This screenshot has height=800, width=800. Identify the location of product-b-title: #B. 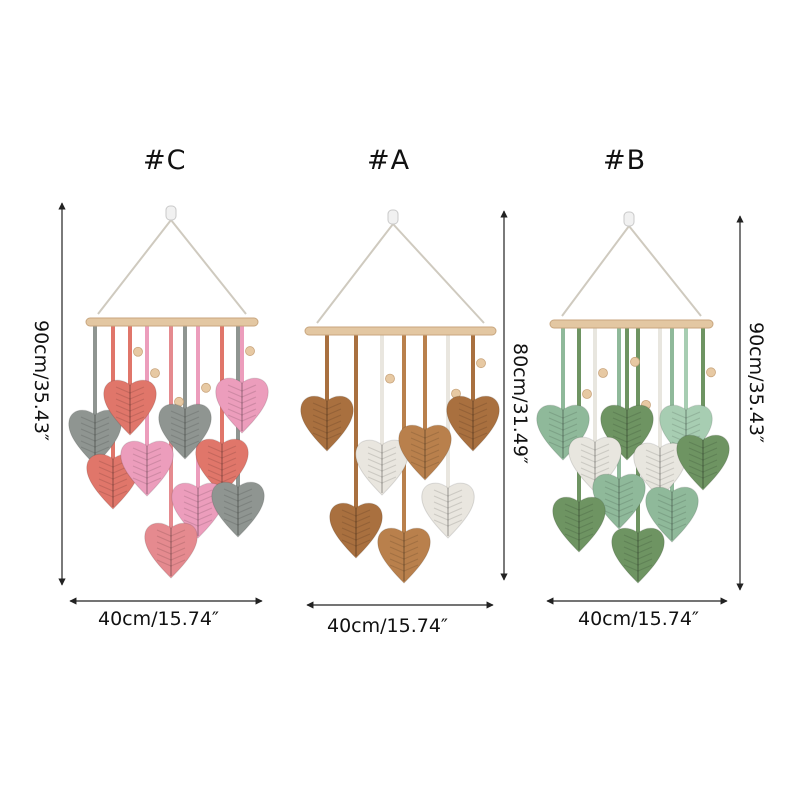
(625, 160).